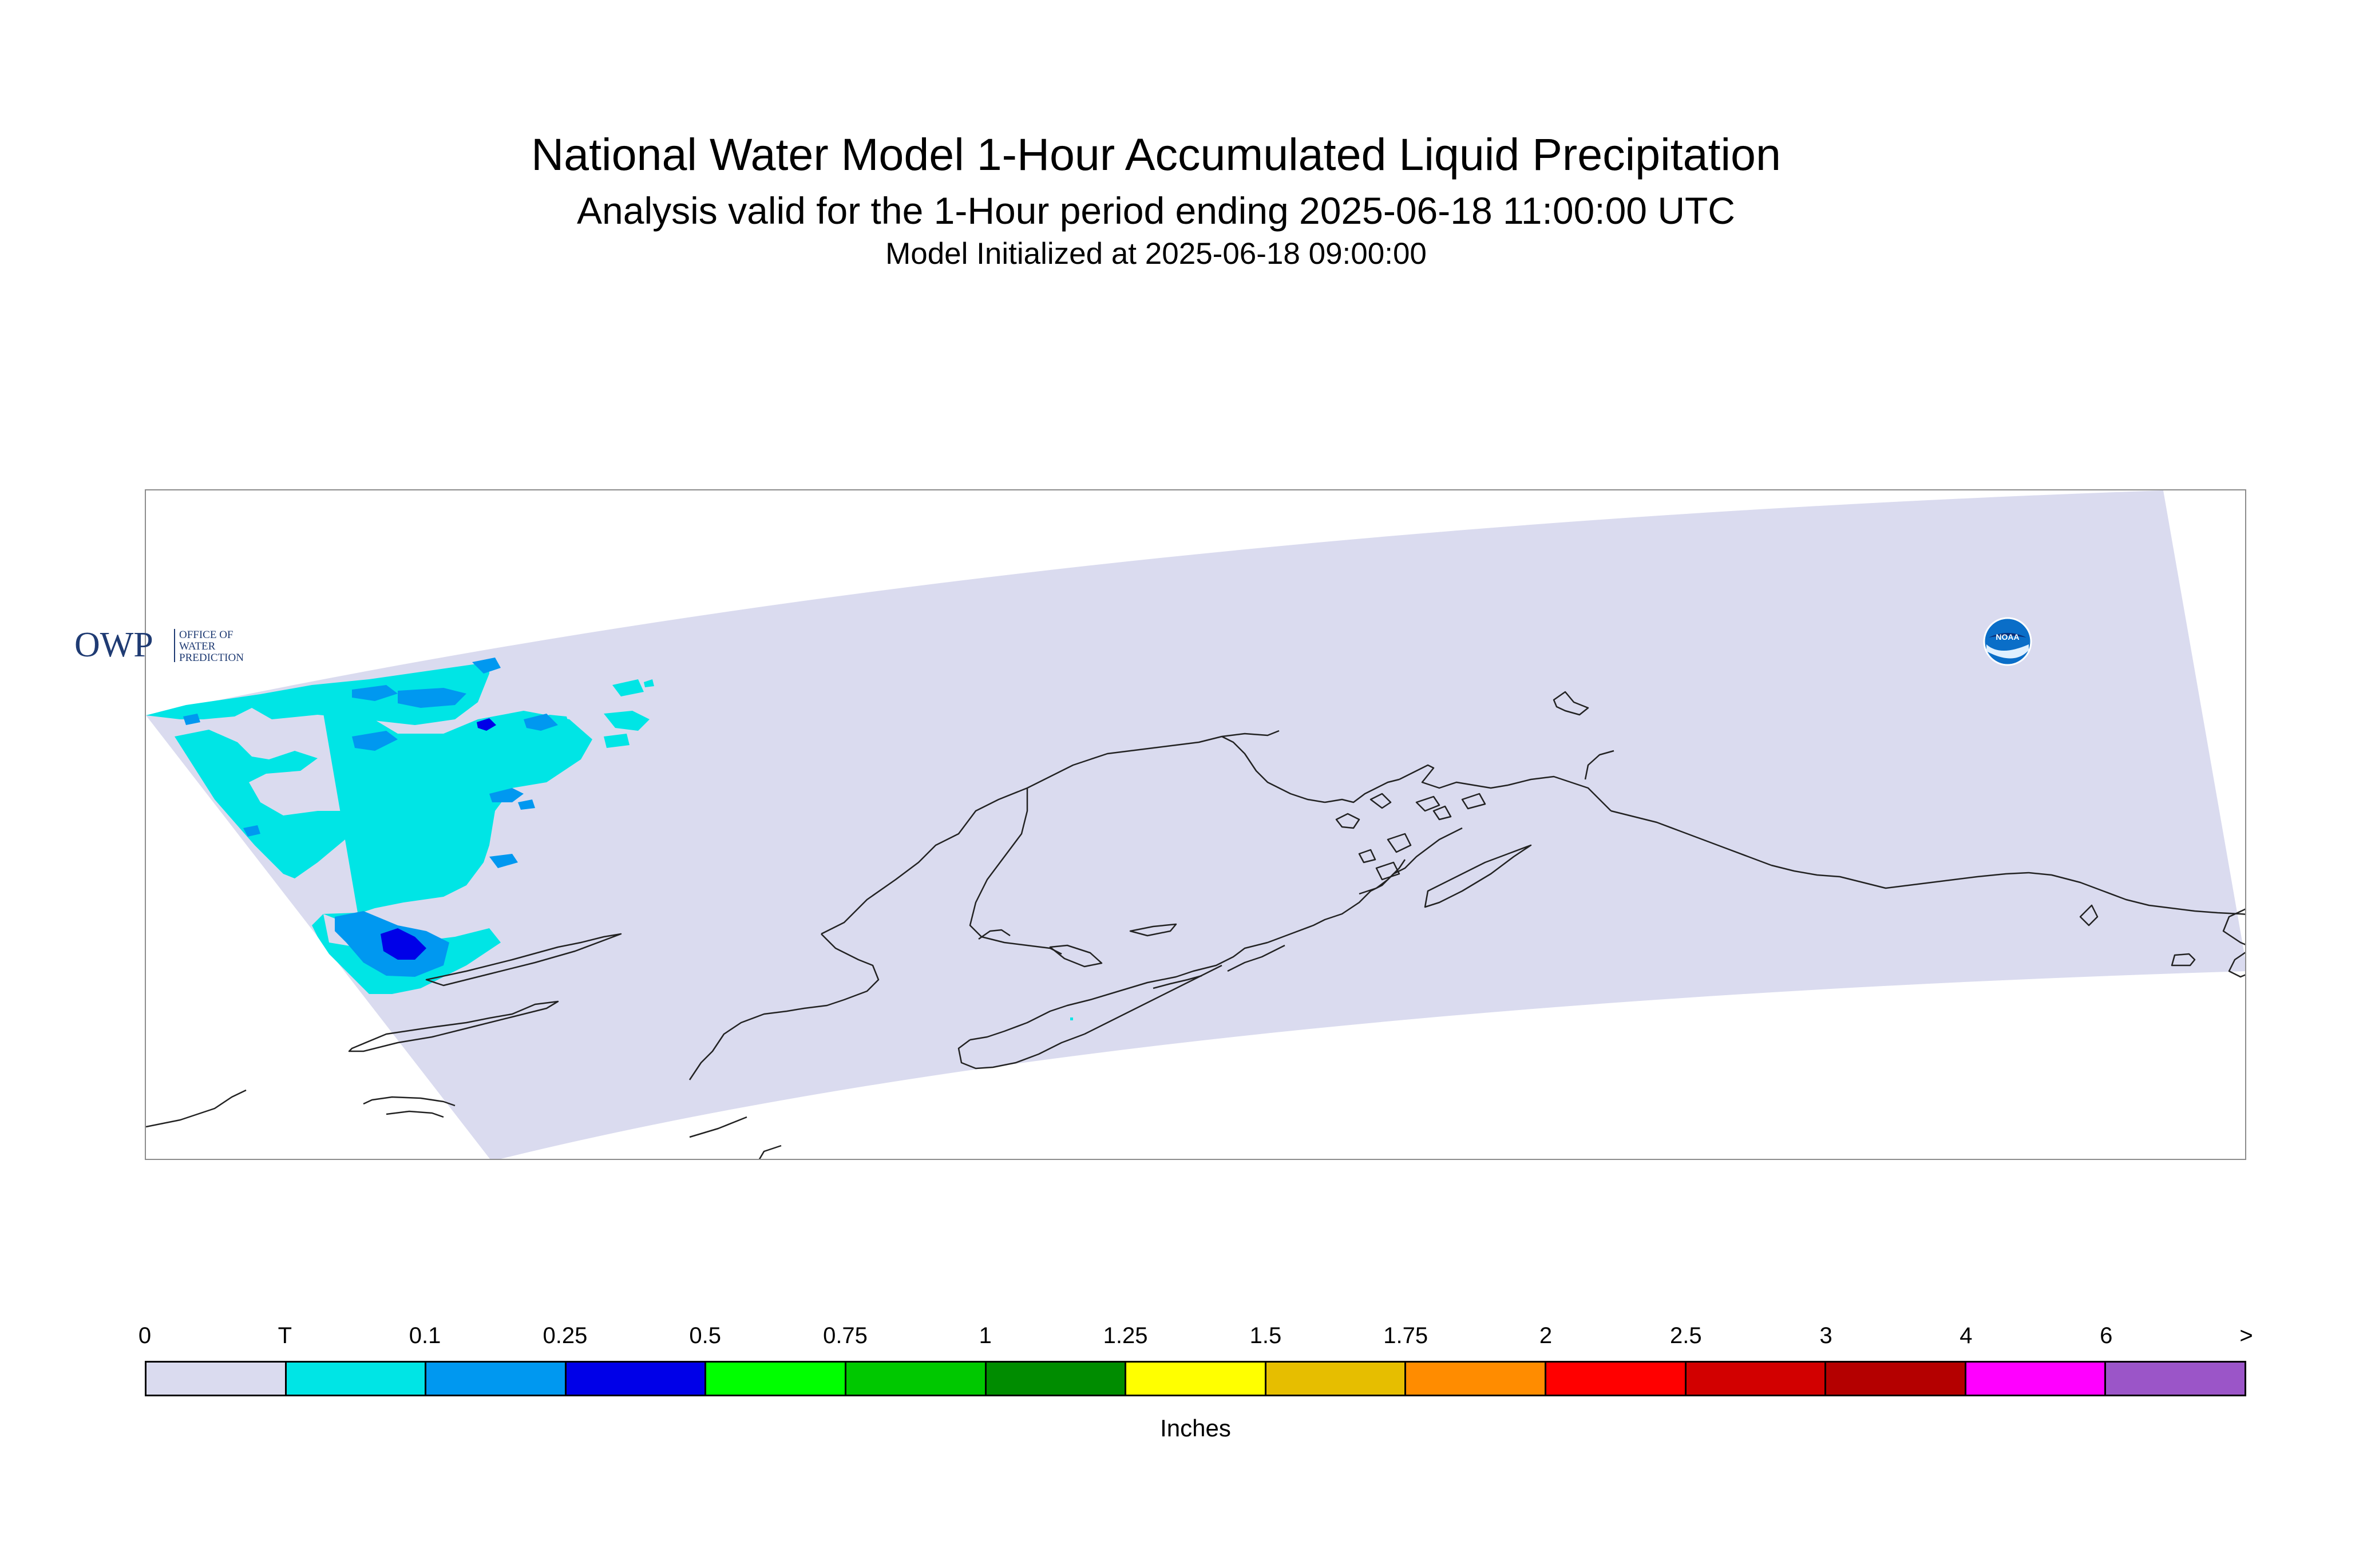 This screenshot has width=2375, height=1568. Describe the element at coordinates (2106, 1335) in the screenshot. I see `legend-tick-label: 6` at that location.